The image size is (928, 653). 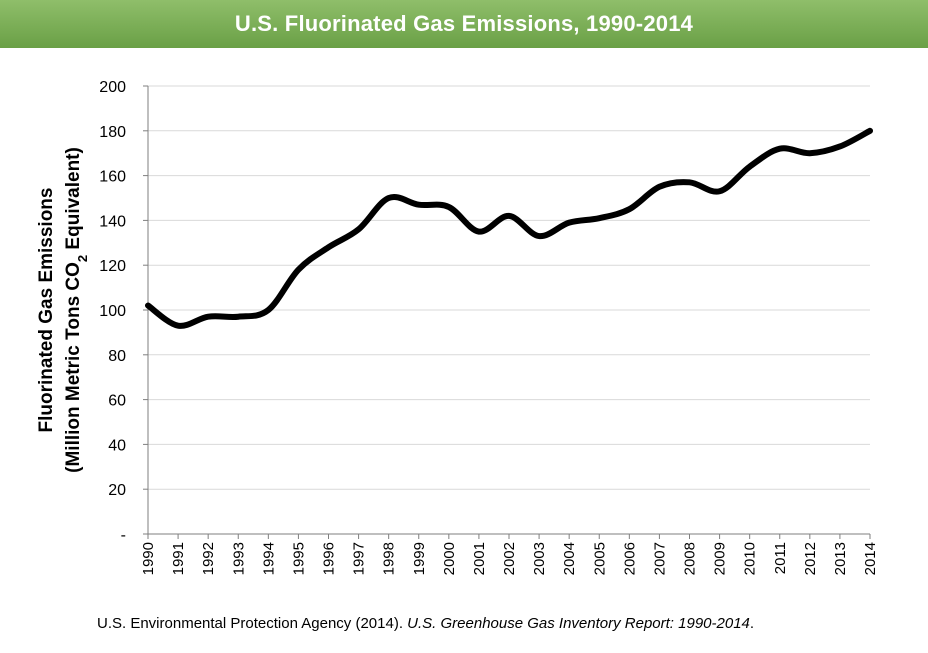 What do you see at coordinates (569, 558) in the screenshot?
I see `x-tick-label: 2004` at bounding box center [569, 558].